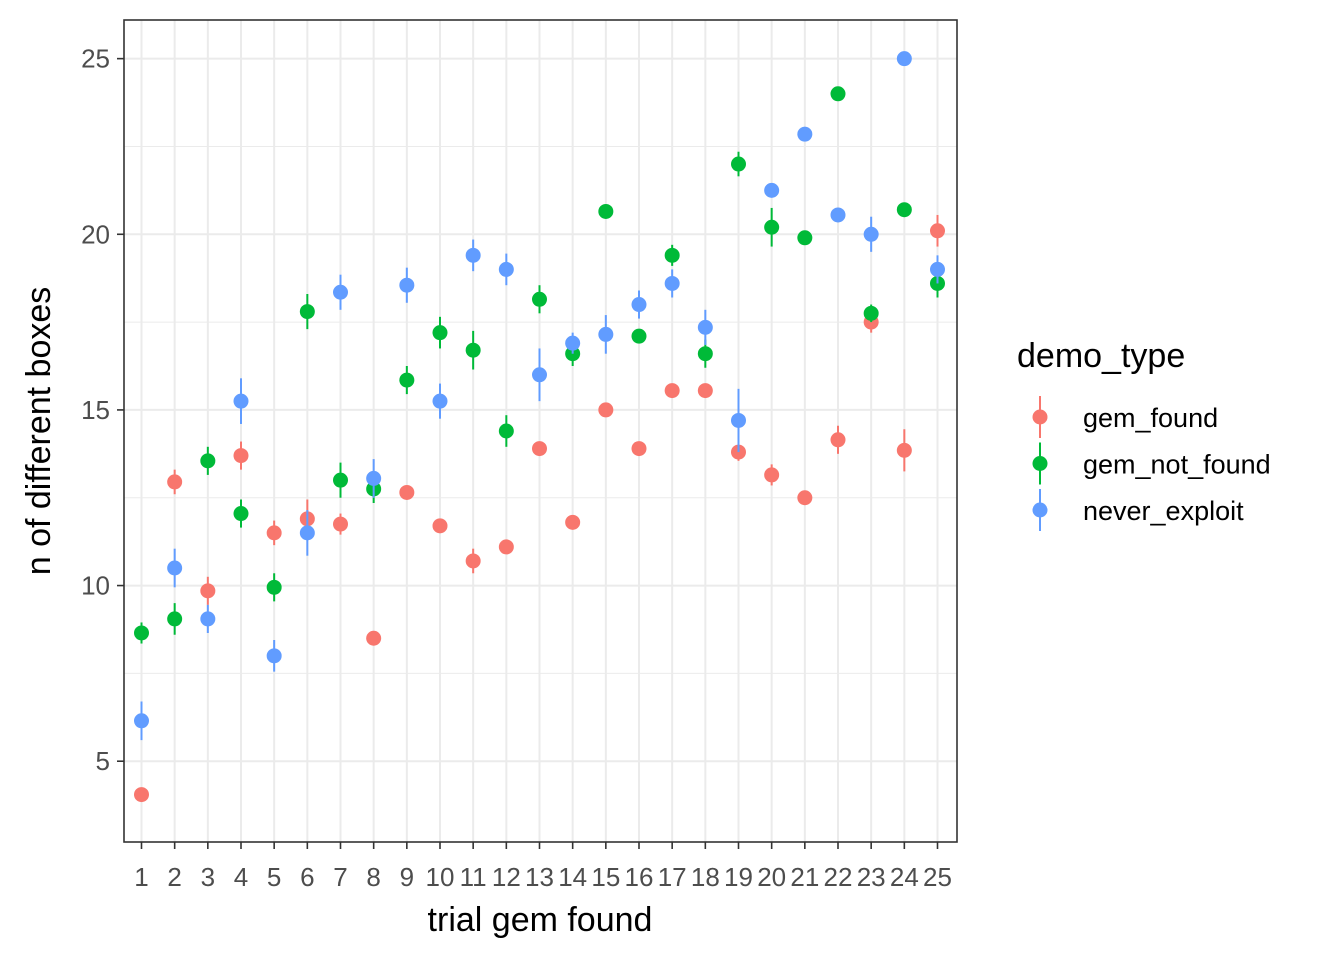 The width and height of the screenshot is (1344, 960). Describe the element at coordinates (208, 877) in the screenshot. I see `x-tick-label: 3` at that location.